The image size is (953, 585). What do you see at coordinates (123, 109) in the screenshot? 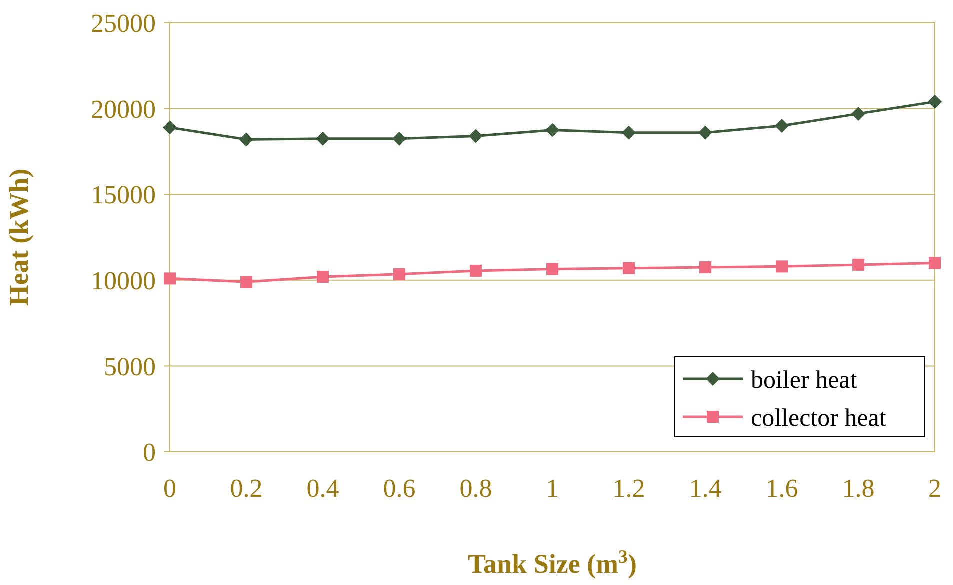
I see `y-tick-label: 20000` at bounding box center [123, 109].